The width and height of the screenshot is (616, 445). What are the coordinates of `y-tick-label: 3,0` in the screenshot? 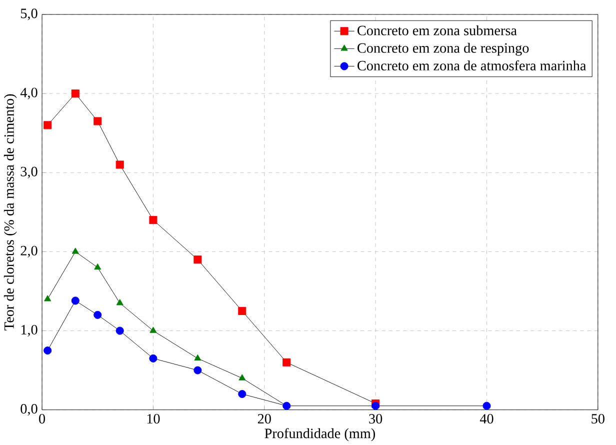 It's located at (29, 172).